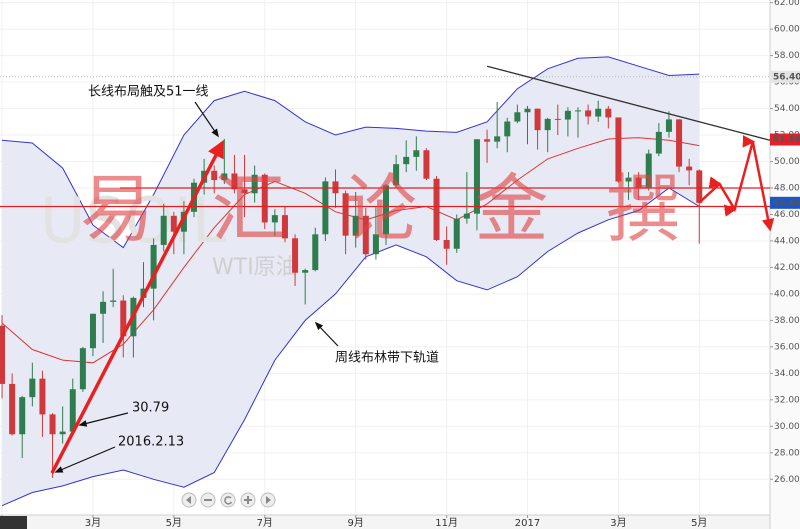 The height and width of the screenshot is (529, 800). I want to click on zoom-in-button, so click(248, 500).